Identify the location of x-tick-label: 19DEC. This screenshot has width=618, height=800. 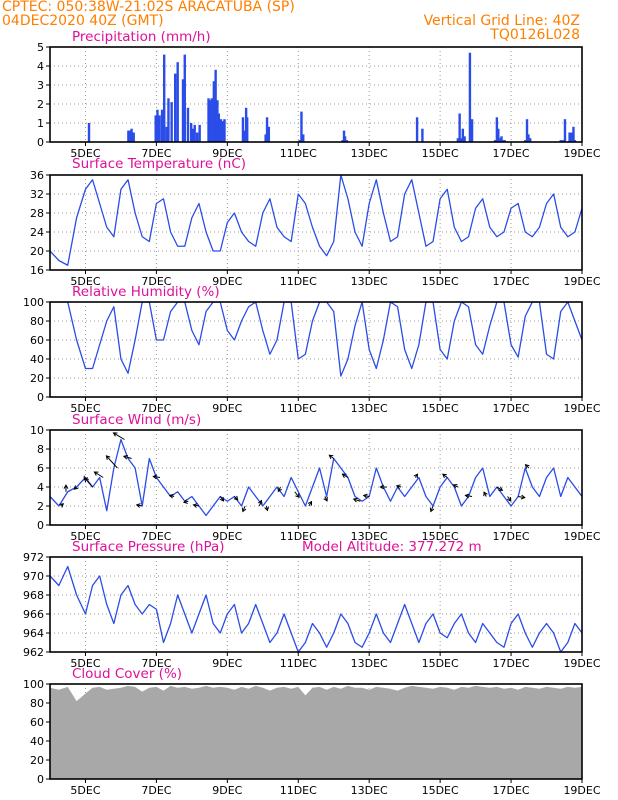
(581, 408).